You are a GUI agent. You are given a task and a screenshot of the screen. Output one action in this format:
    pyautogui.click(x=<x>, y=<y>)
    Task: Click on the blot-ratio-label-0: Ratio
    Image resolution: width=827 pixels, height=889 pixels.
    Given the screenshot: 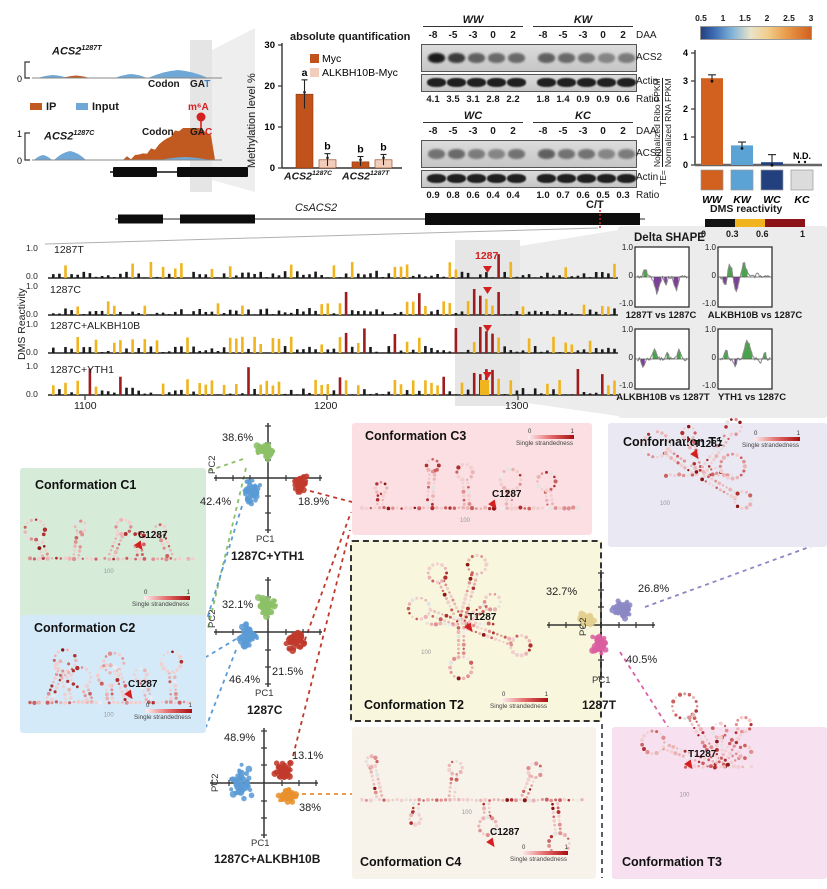 What is the action you would take?
    pyautogui.click(x=648, y=99)
    